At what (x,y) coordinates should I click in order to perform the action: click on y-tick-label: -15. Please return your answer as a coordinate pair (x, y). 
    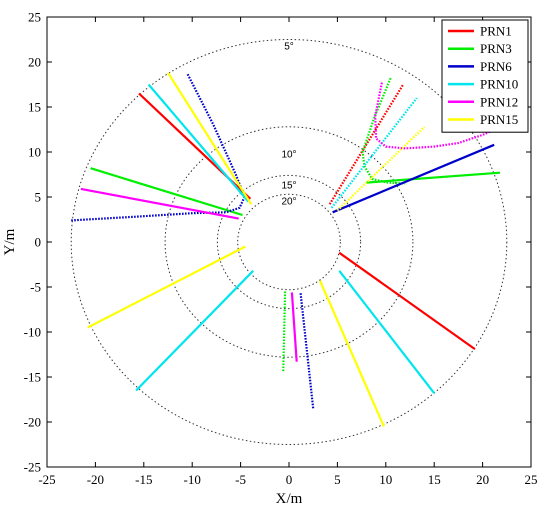
    Looking at the image, I should click on (32, 377).